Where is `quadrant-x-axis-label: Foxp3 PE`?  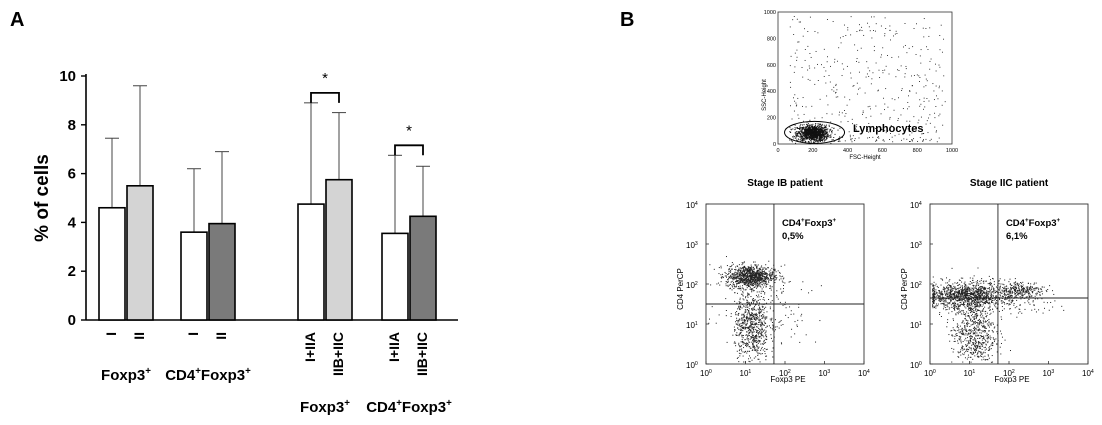 quadrant-x-axis-label: Foxp3 PE is located at coordinates (1011, 379).